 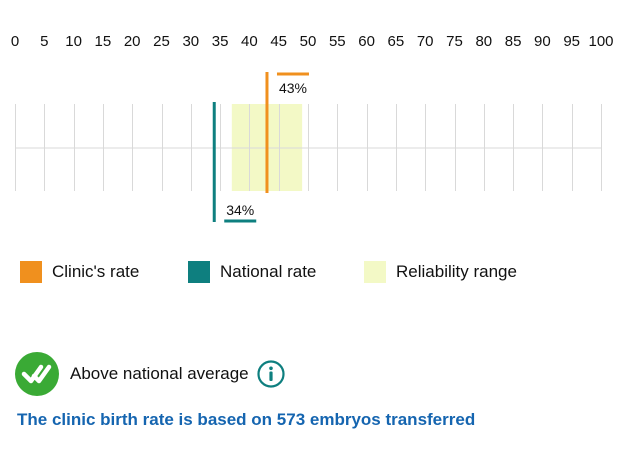 I want to click on tick-label-55: 55, so click(x=337, y=41).